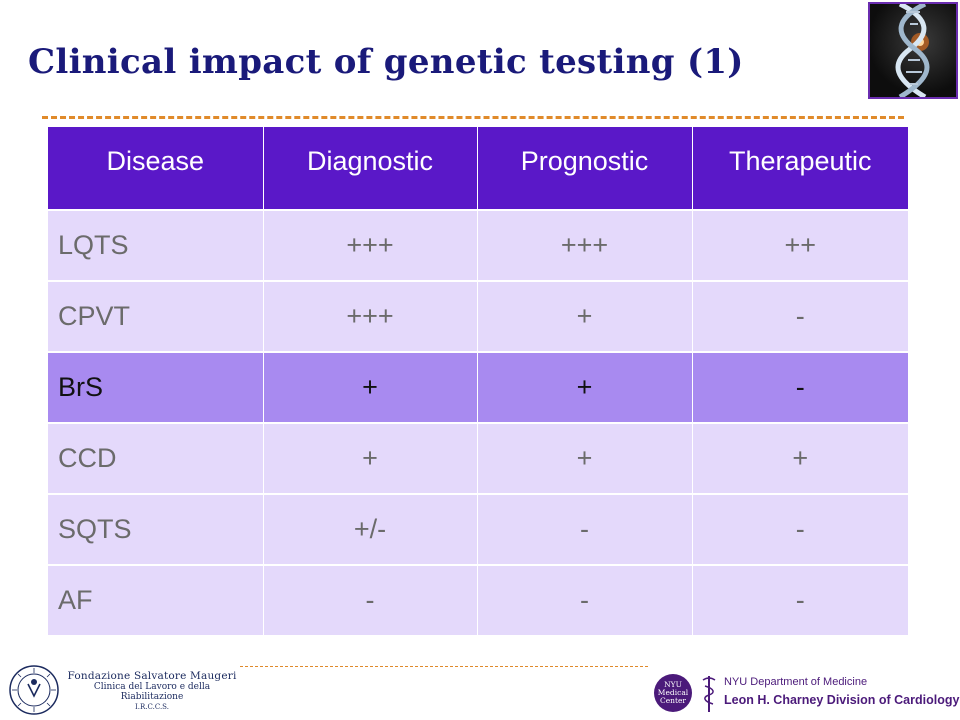  I want to click on disease-cell: AF, so click(156, 601).